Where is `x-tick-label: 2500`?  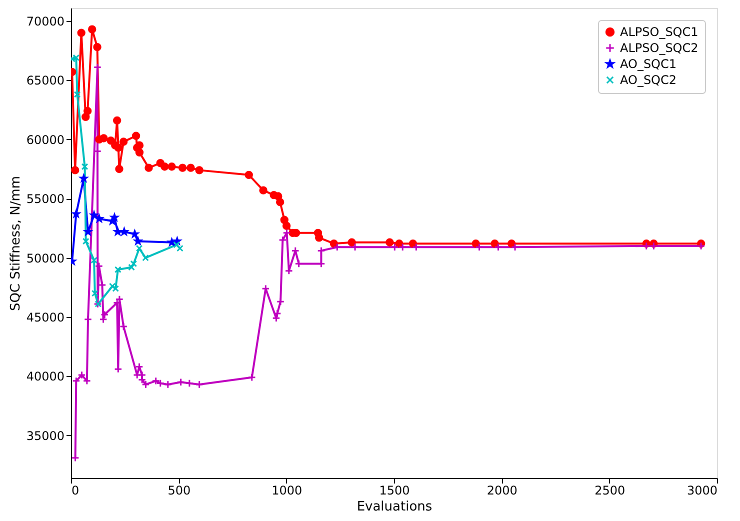
x-tick-label: 2500 is located at coordinates (610, 491).